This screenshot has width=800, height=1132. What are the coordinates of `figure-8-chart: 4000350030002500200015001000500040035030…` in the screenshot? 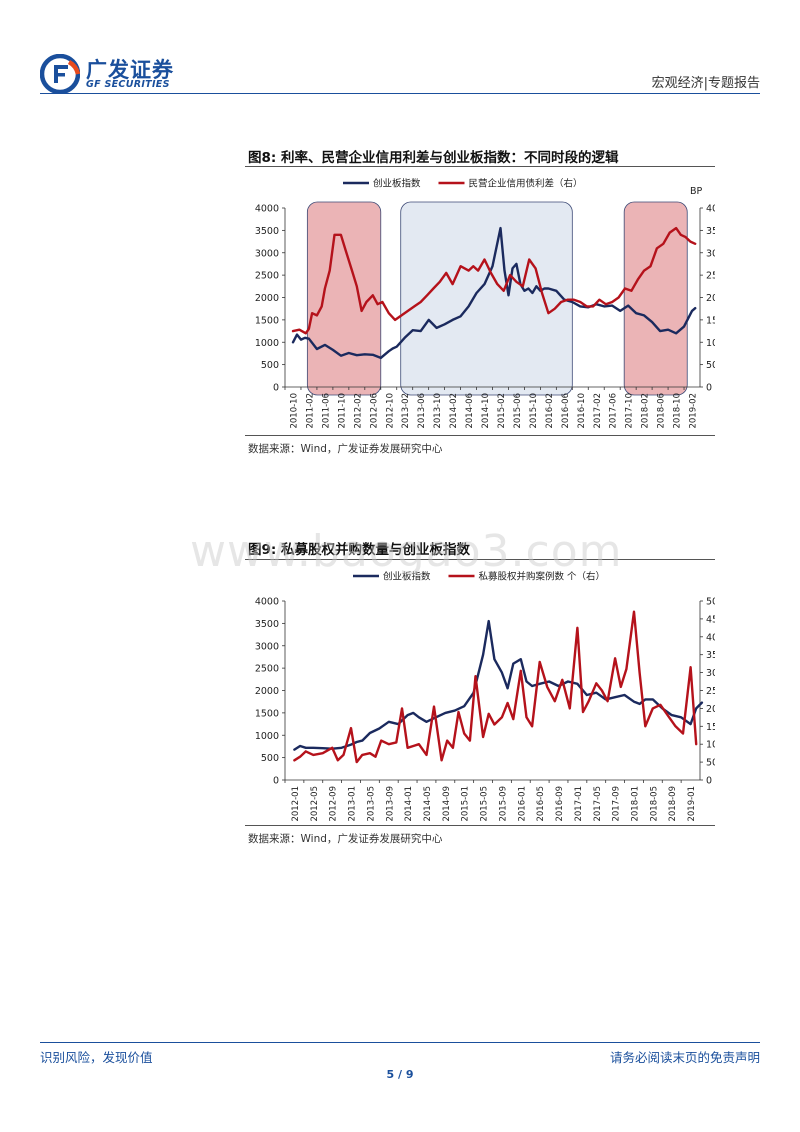 It's located at (485, 303).